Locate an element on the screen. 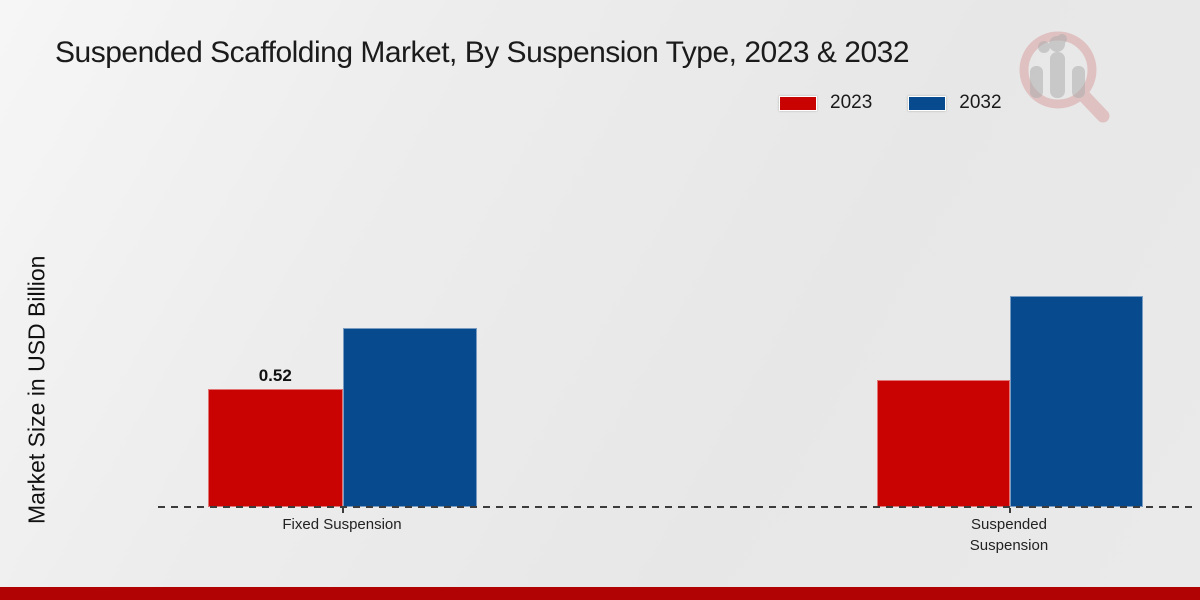 This screenshot has width=1200, height=600. bar-group-fixed-suspension: 0.52 is located at coordinates (342, 417).